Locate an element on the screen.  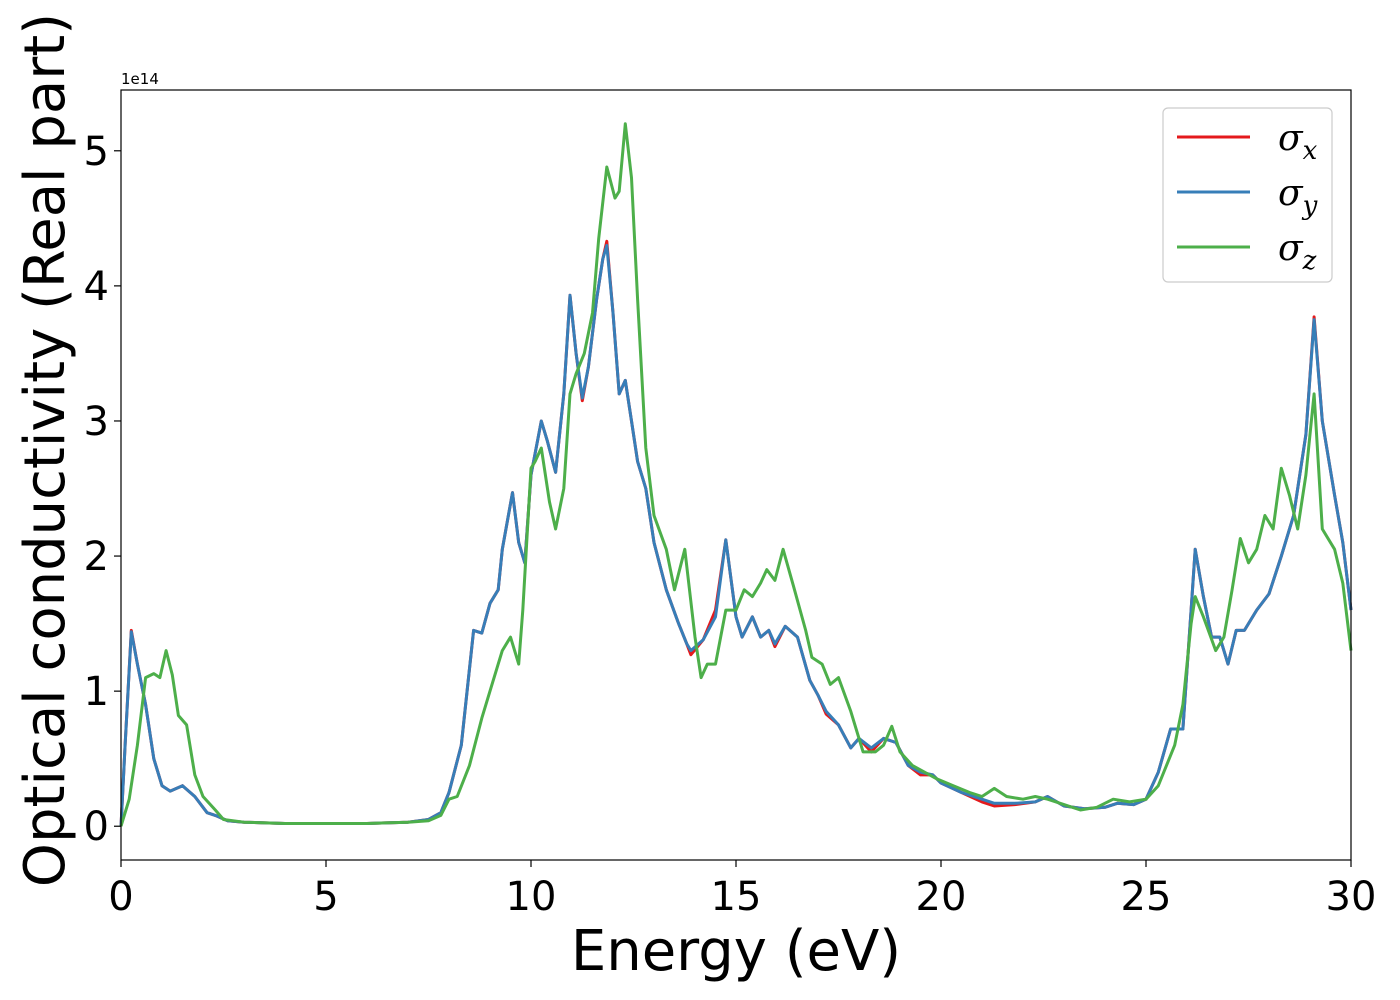
x-tick-label: 25 is located at coordinates (1146, 897).